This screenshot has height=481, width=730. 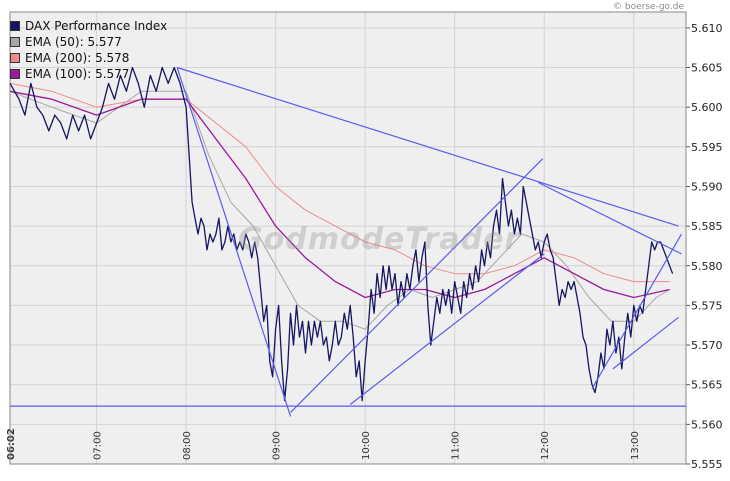 What do you see at coordinates (11, 444) in the screenshot?
I see `x-tick-label: 06:02` at bounding box center [11, 444].